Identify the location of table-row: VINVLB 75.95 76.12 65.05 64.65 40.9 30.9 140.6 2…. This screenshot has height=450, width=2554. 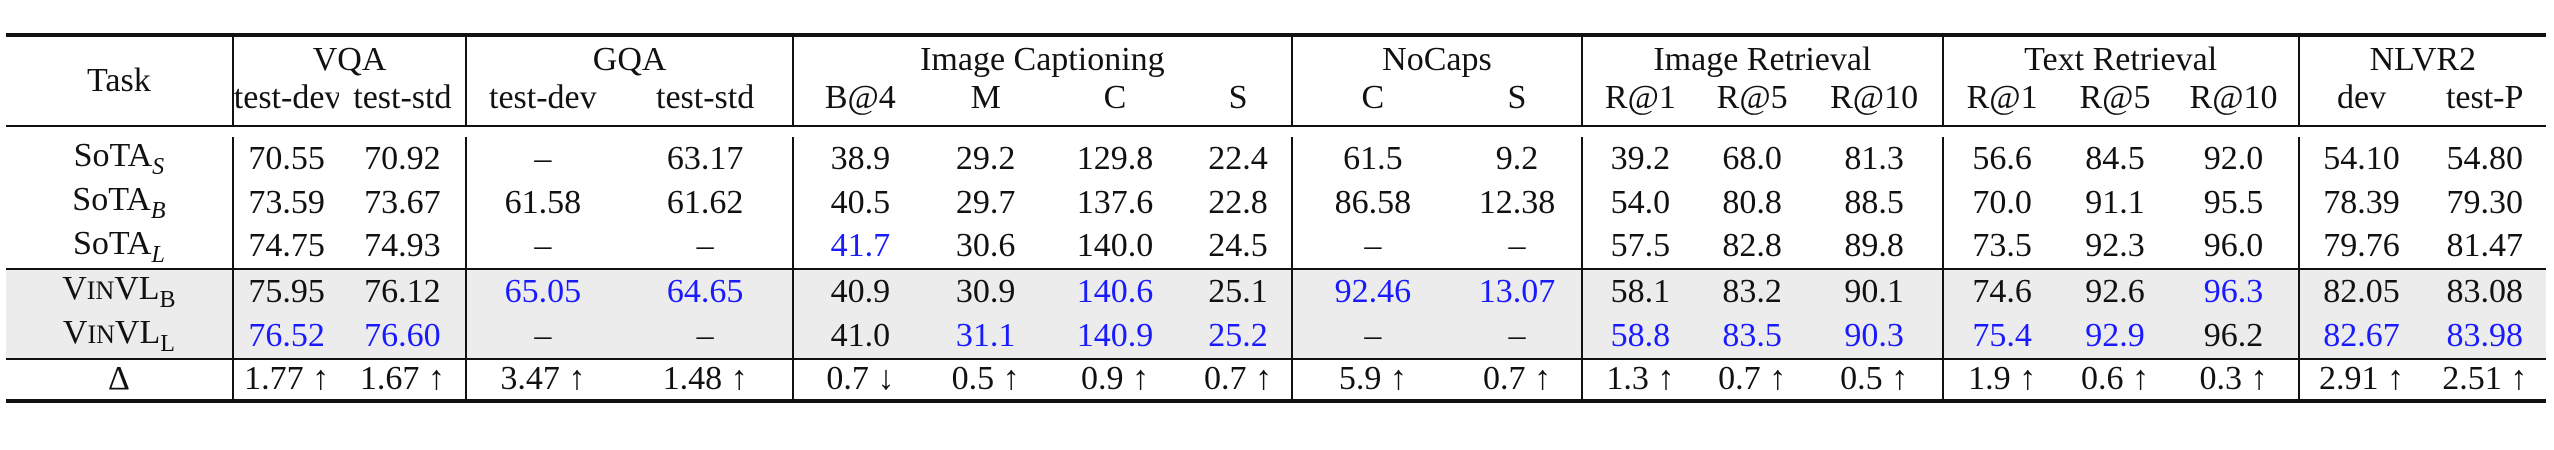
(1276, 291).